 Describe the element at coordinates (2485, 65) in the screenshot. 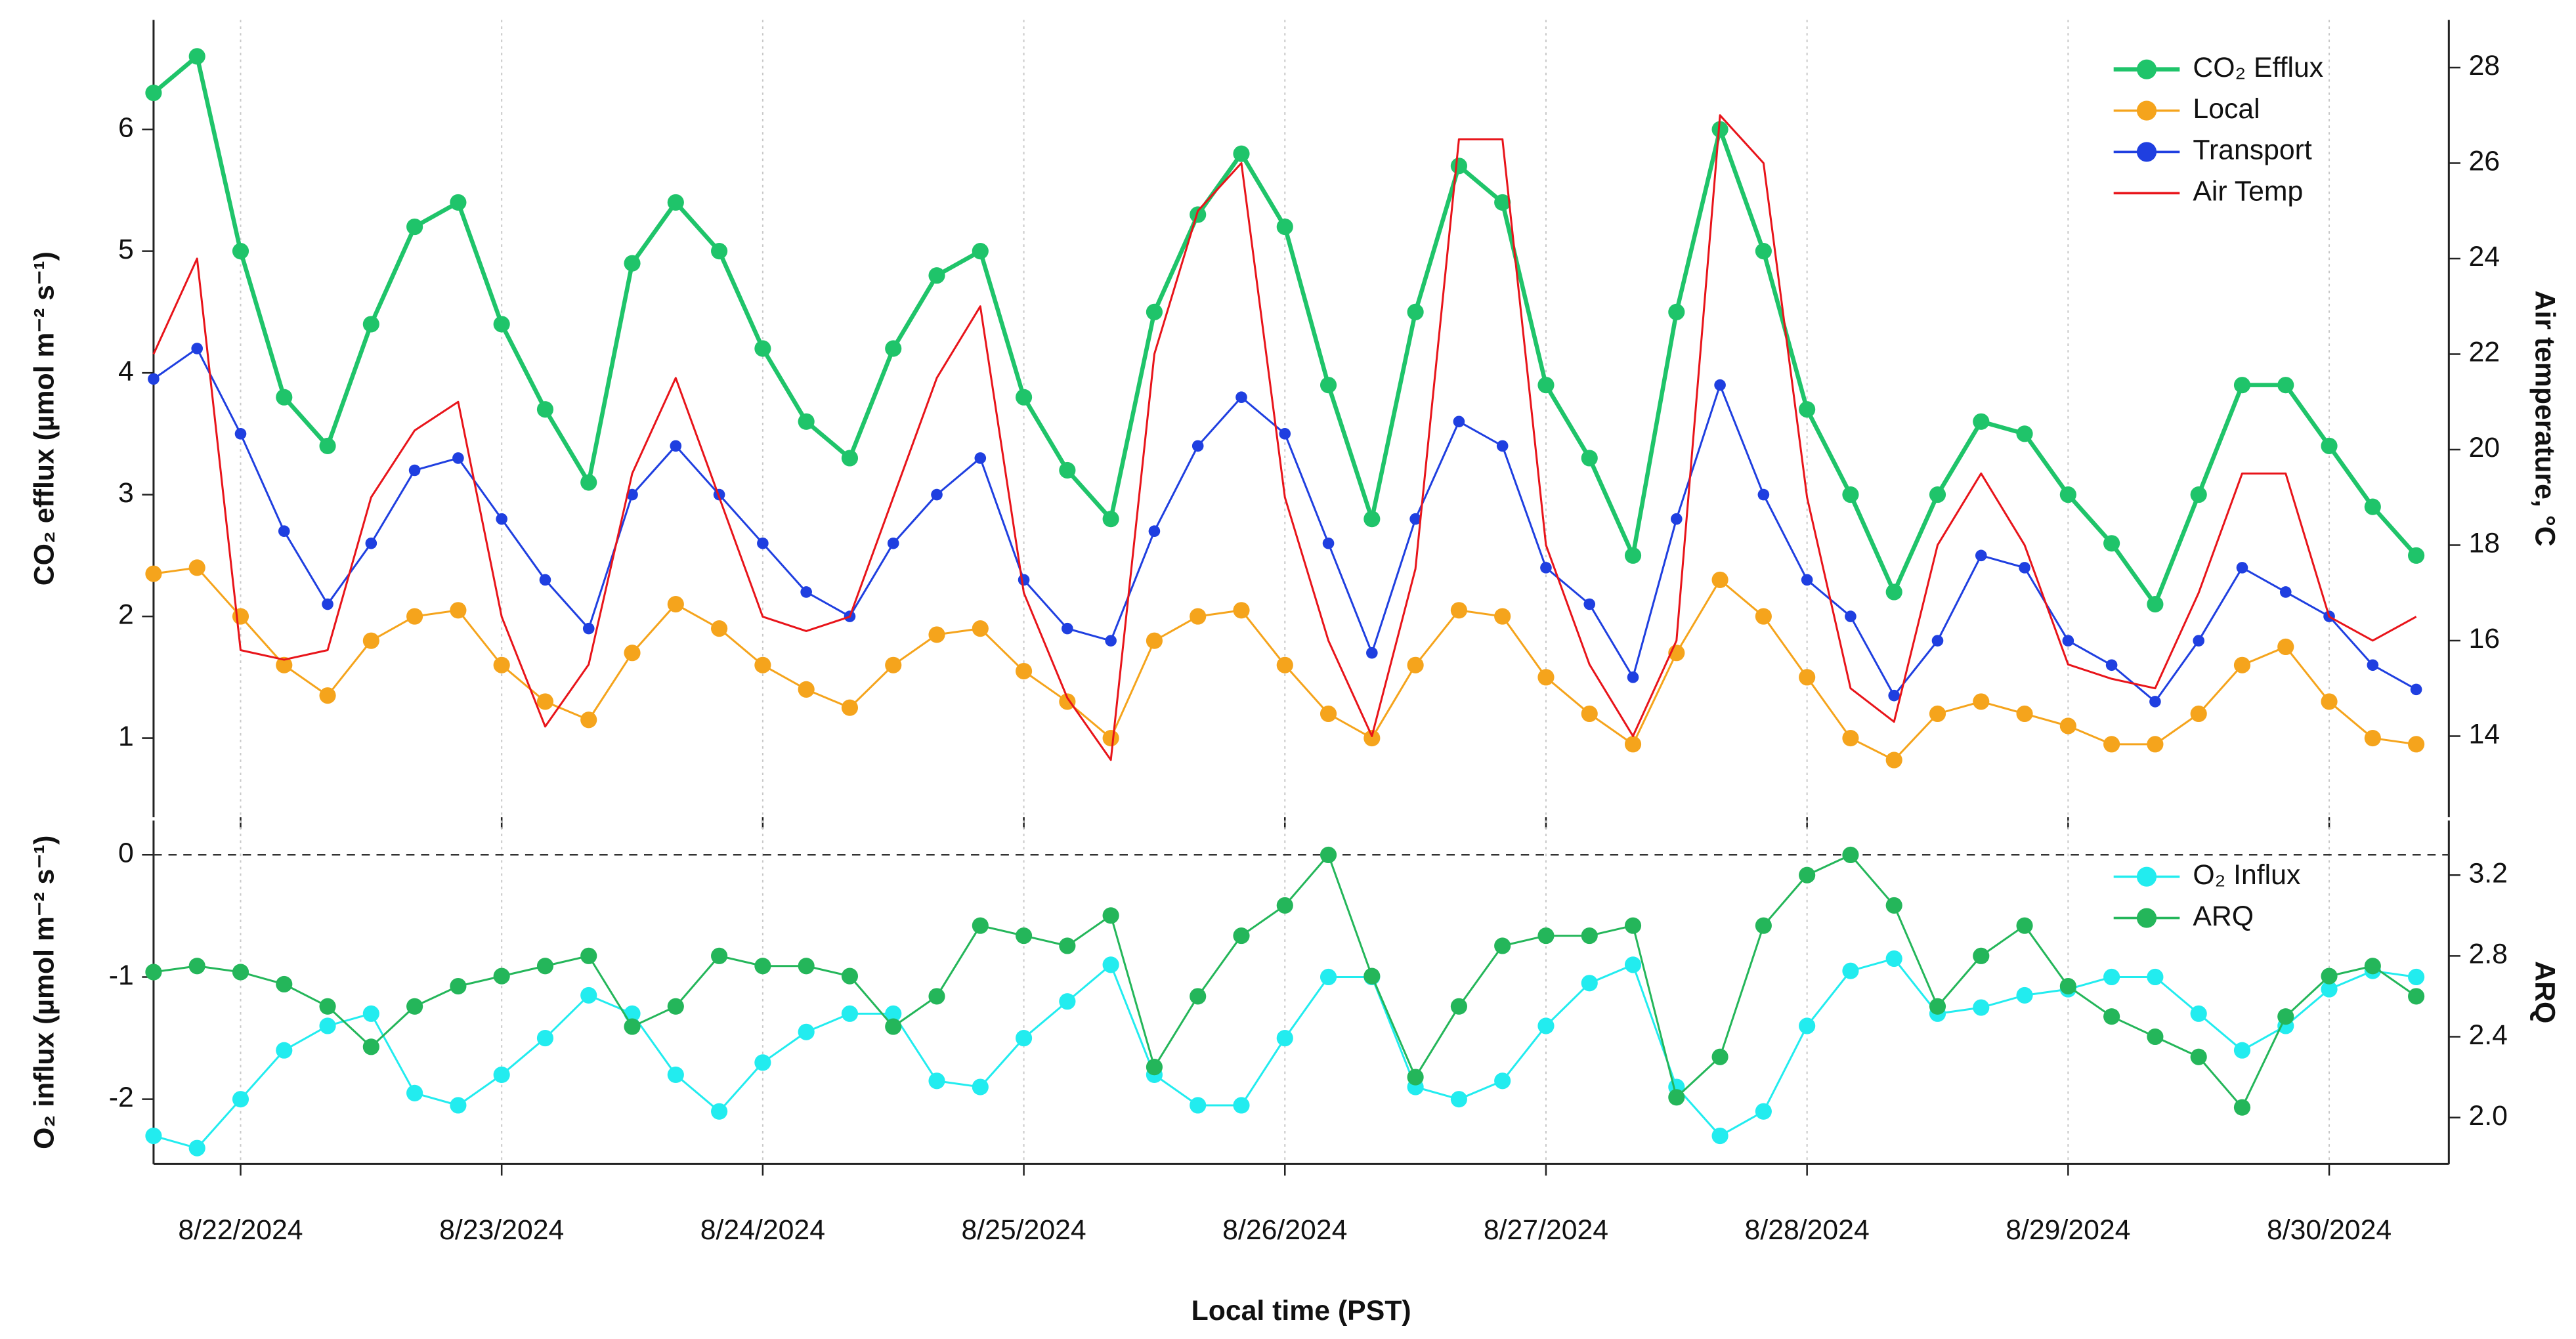

I see `y2-tick-label: 28` at that location.